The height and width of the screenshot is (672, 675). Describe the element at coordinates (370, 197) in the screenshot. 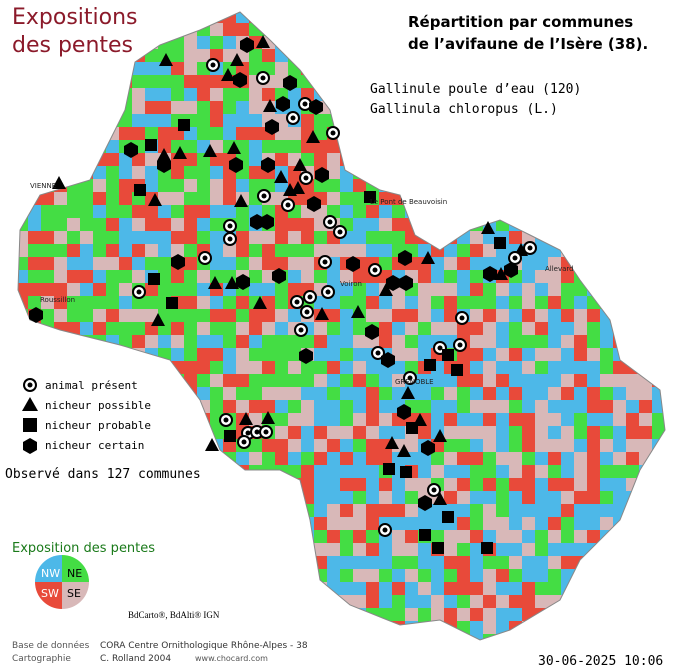

I see `marker-probable` at that location.